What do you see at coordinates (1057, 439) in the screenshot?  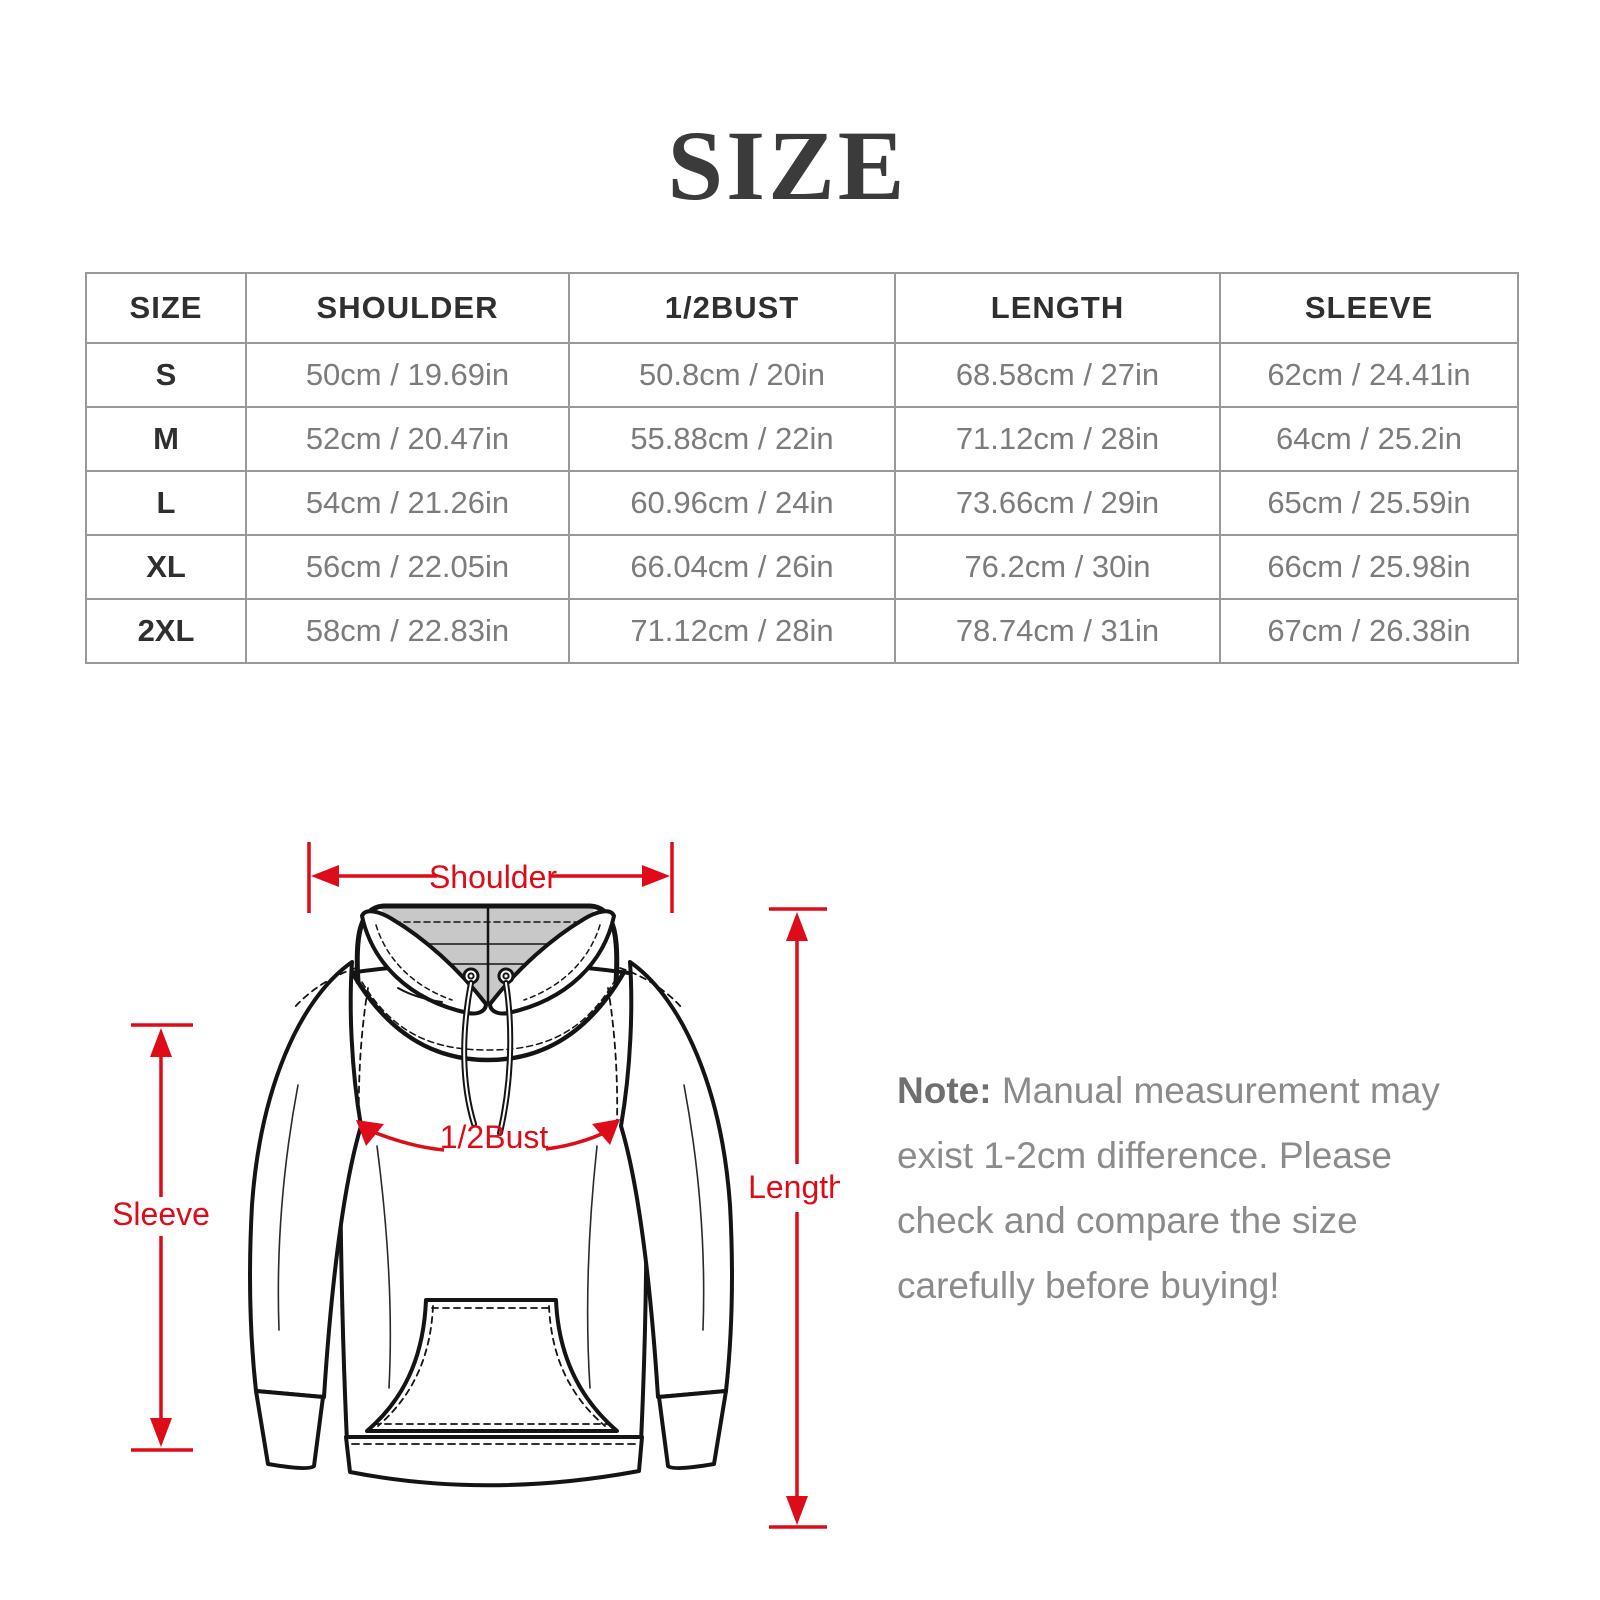 I see `cell-length: 71.12cm / 28in` at bounding box center [1057, 439].